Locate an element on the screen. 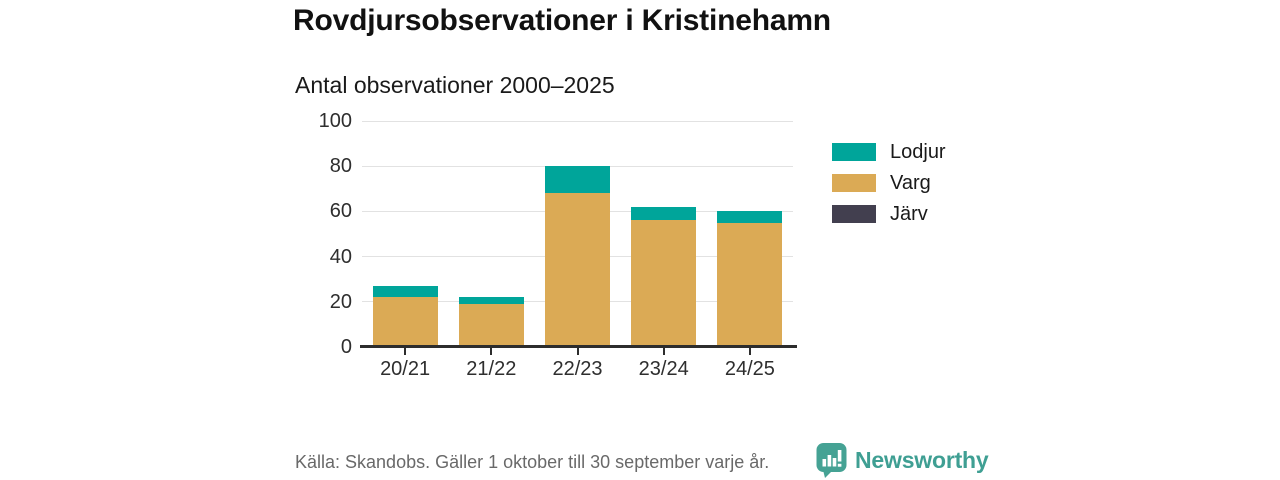 This screenshot has width=1280, height=480. legend-item-lodjur: Lodjur is located at coordinates (889, 151).